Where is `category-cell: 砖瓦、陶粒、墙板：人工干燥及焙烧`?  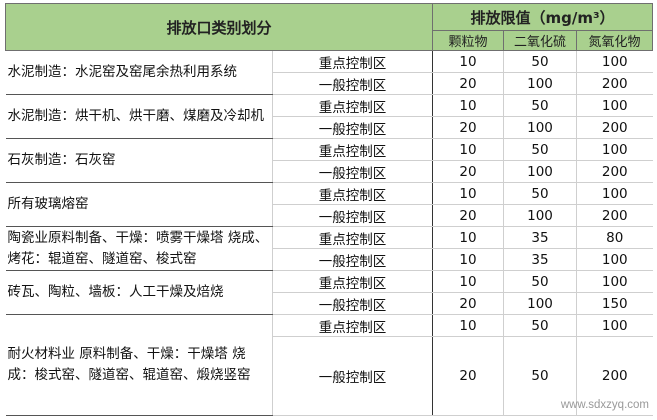 category-cell: 砖瓦、陶粒、墙板：人工干燥及焙烧 is located at coordinates (139, 292).